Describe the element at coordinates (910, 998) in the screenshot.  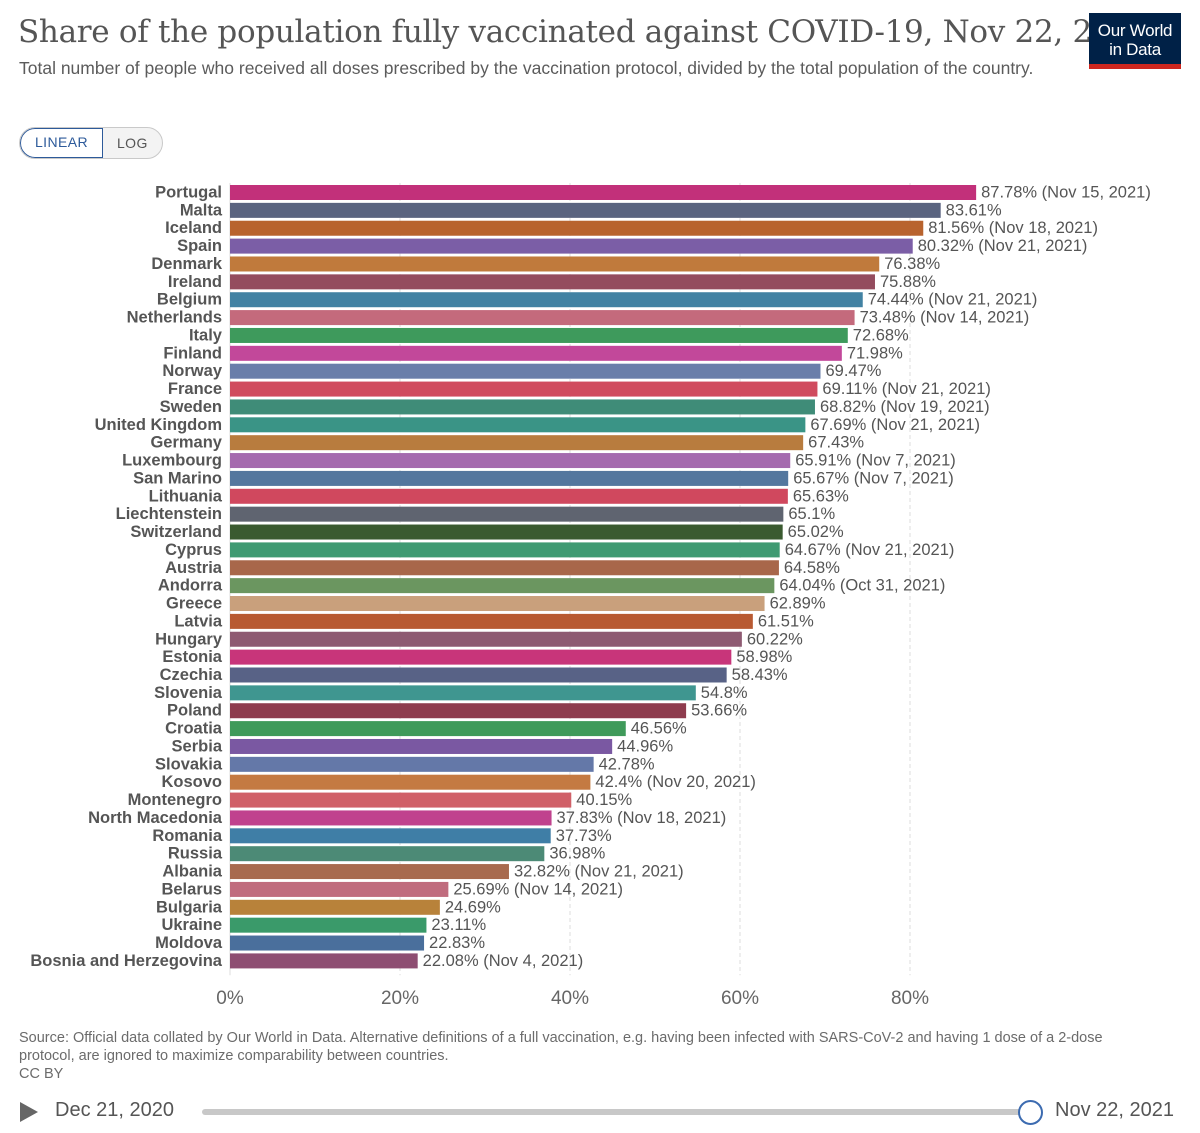
I see `x-tick-label: 80%` at that location.